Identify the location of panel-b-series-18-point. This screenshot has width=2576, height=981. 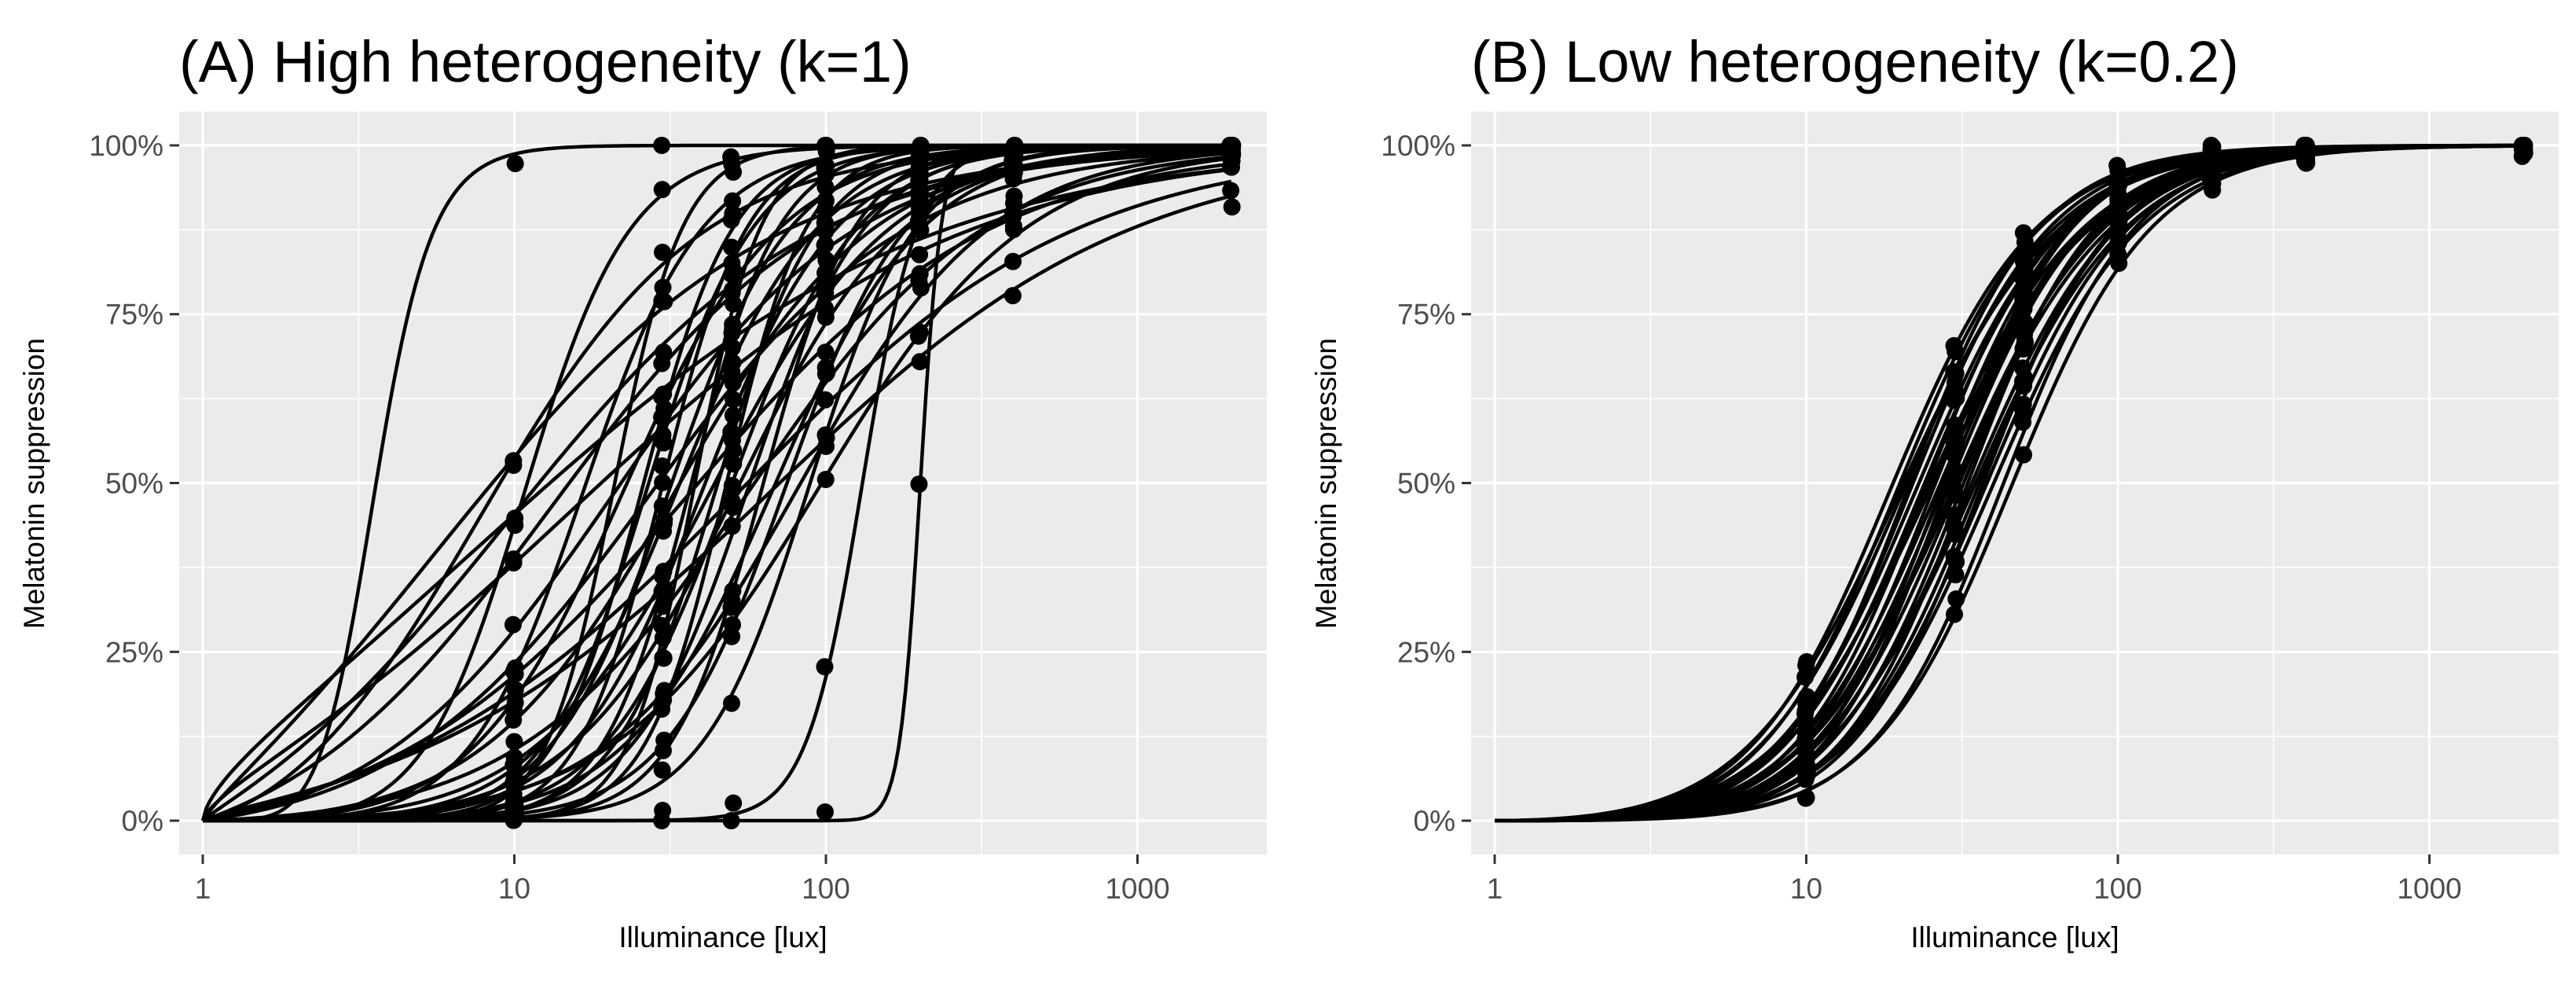
(2022, 409).